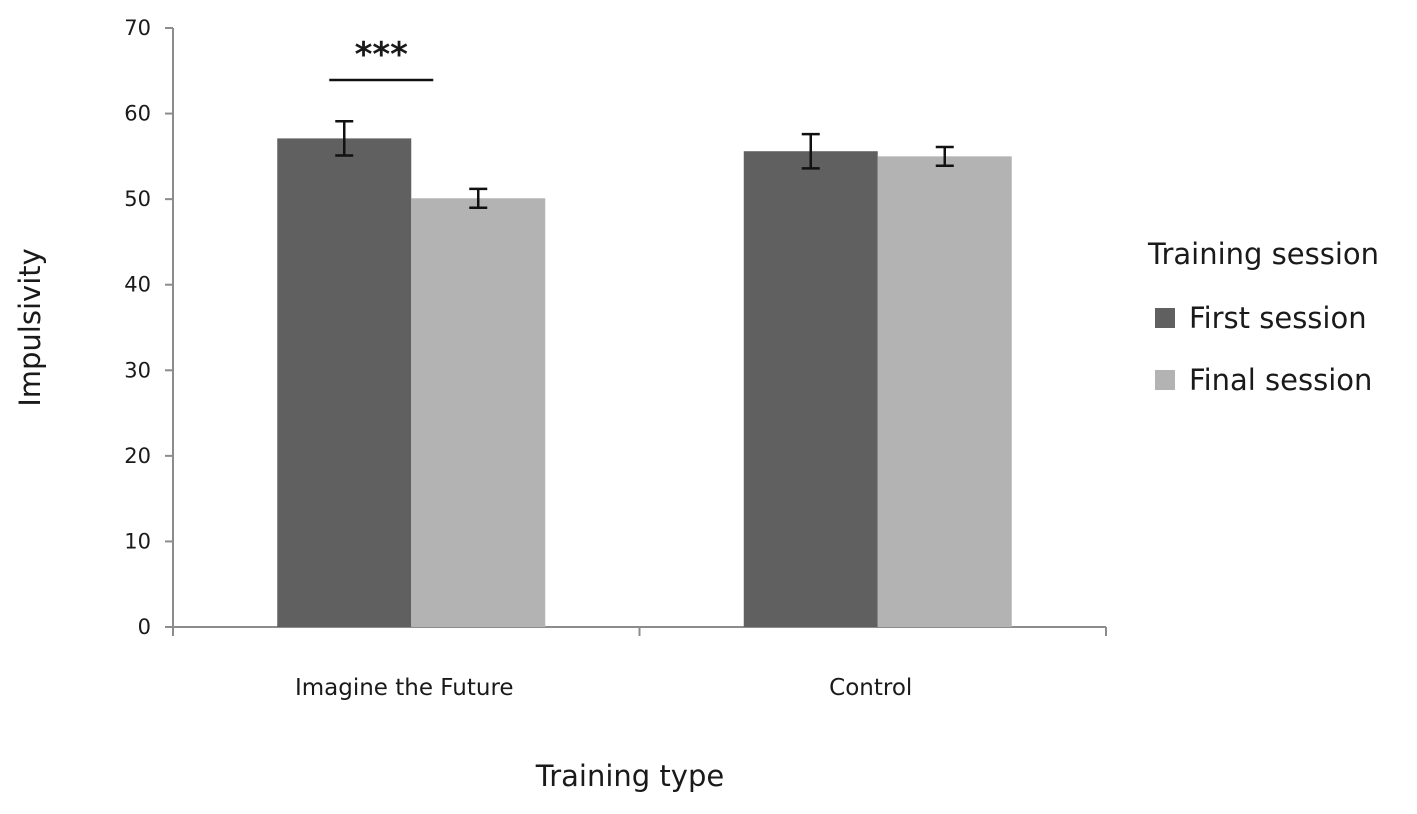  What do you see at coordinates (137, 370) in the screenshot?
I see `y-tick-label: 30` at bounding box center [137, 370].